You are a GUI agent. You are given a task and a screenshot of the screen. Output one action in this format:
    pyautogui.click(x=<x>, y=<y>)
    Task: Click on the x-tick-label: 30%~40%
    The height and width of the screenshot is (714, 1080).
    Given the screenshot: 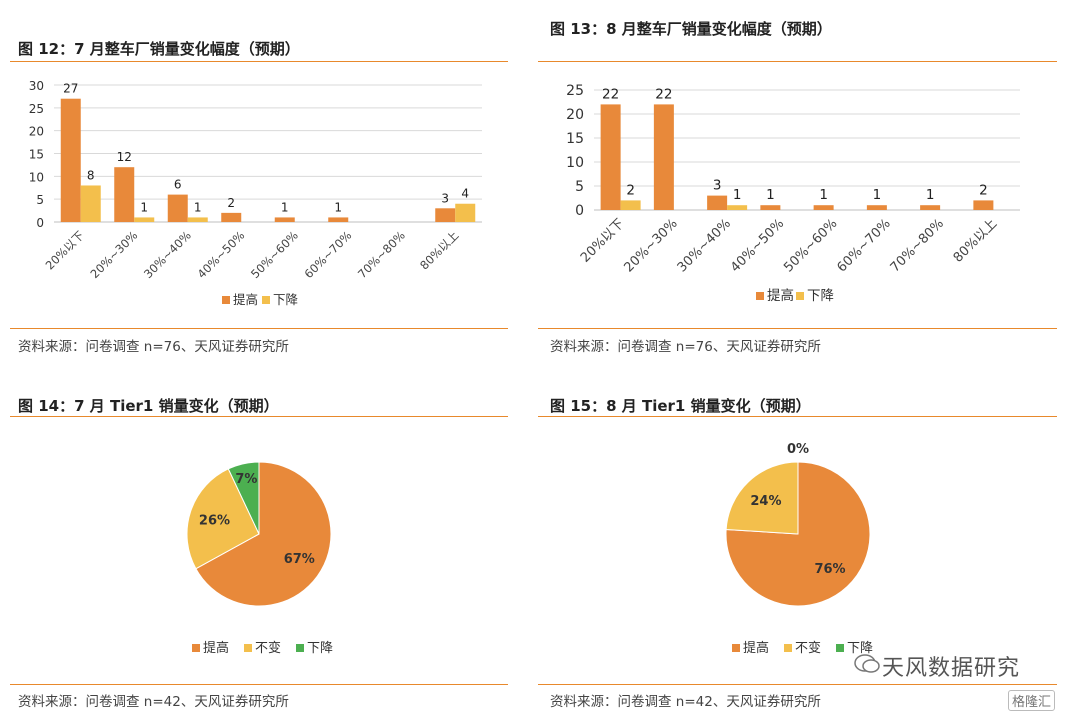 What is the action you would take?
    pyautogui.click(x=167, y=254)
    